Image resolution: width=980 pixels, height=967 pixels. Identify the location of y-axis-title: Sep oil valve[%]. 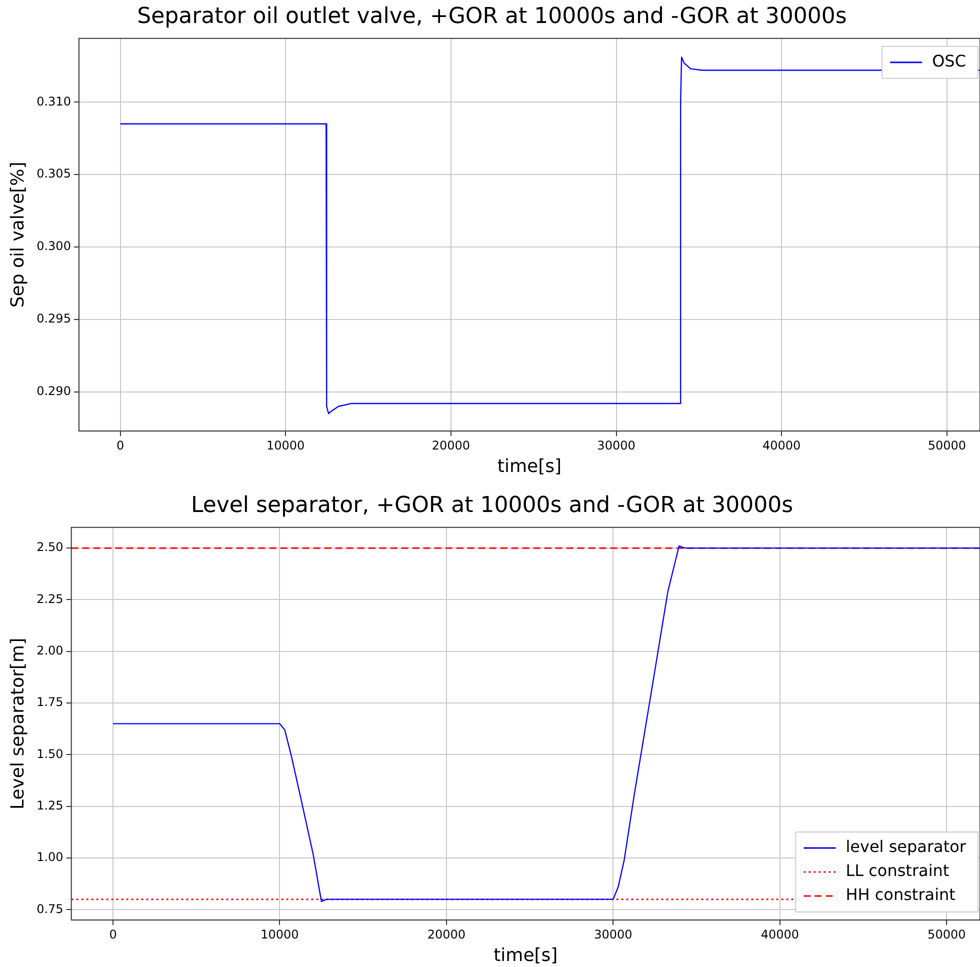
(17, 235).